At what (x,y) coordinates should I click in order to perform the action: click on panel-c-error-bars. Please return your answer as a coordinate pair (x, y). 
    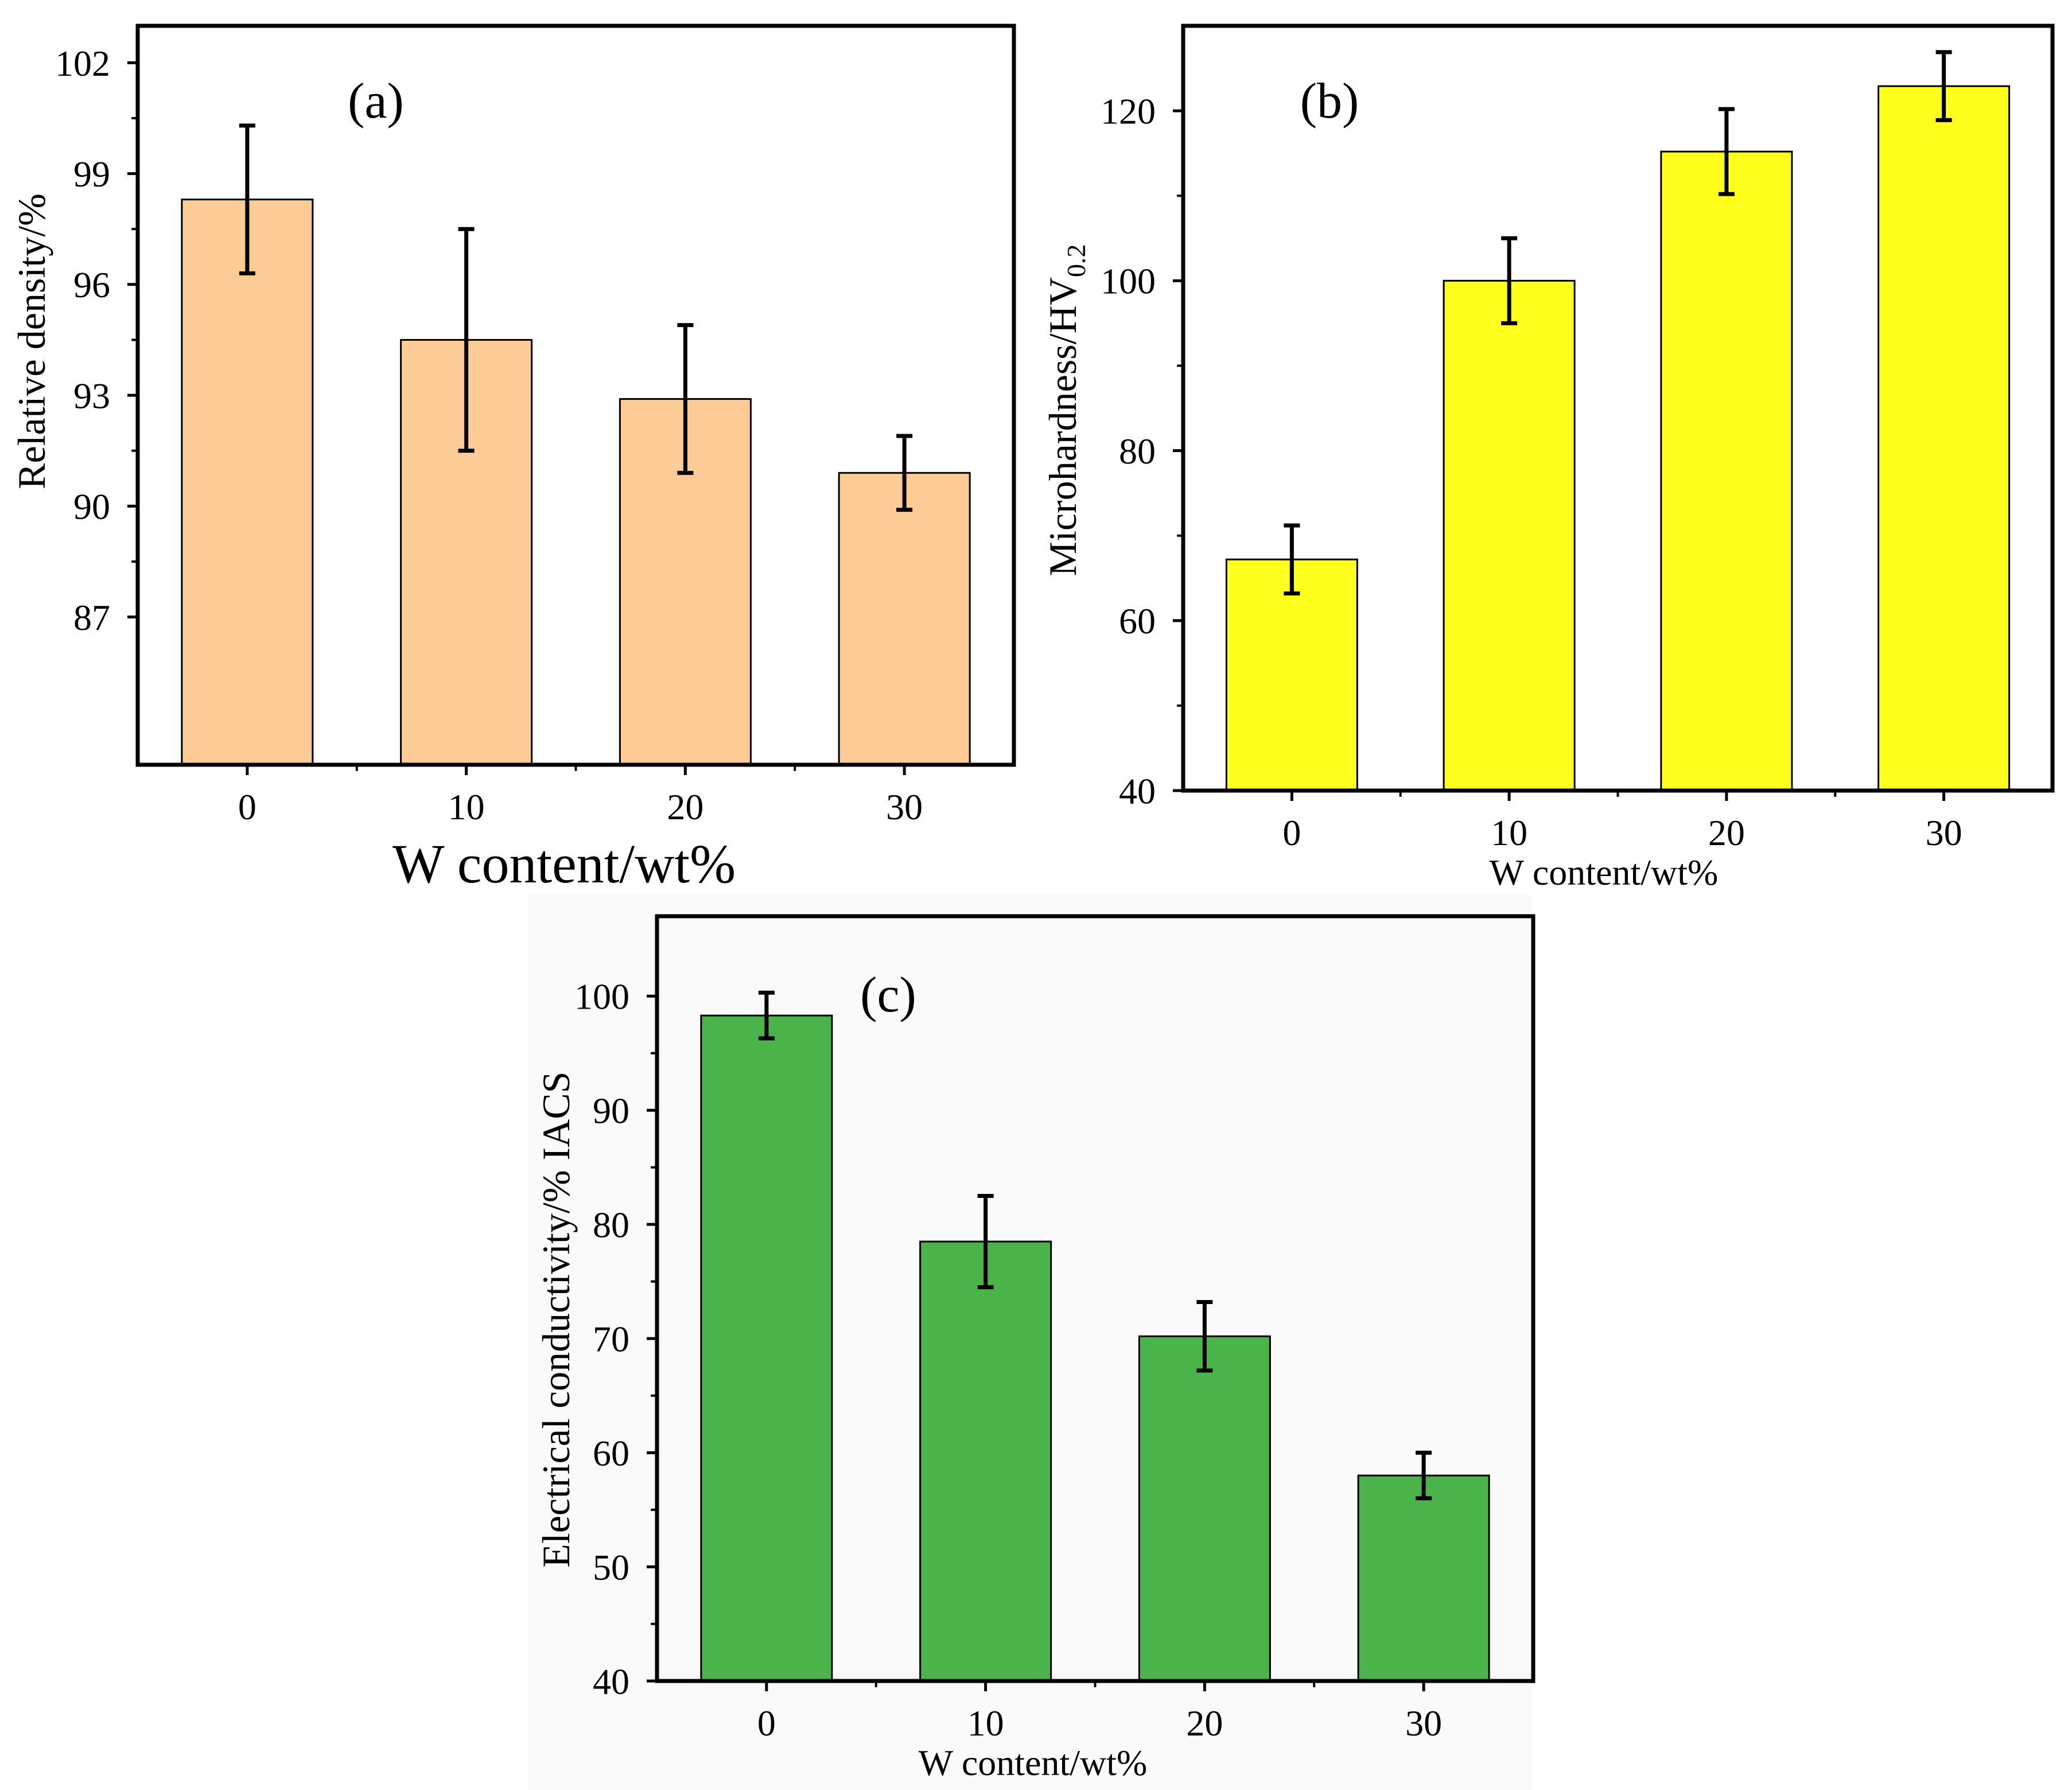
    Looking at the image, I should click on (1095, 1245).